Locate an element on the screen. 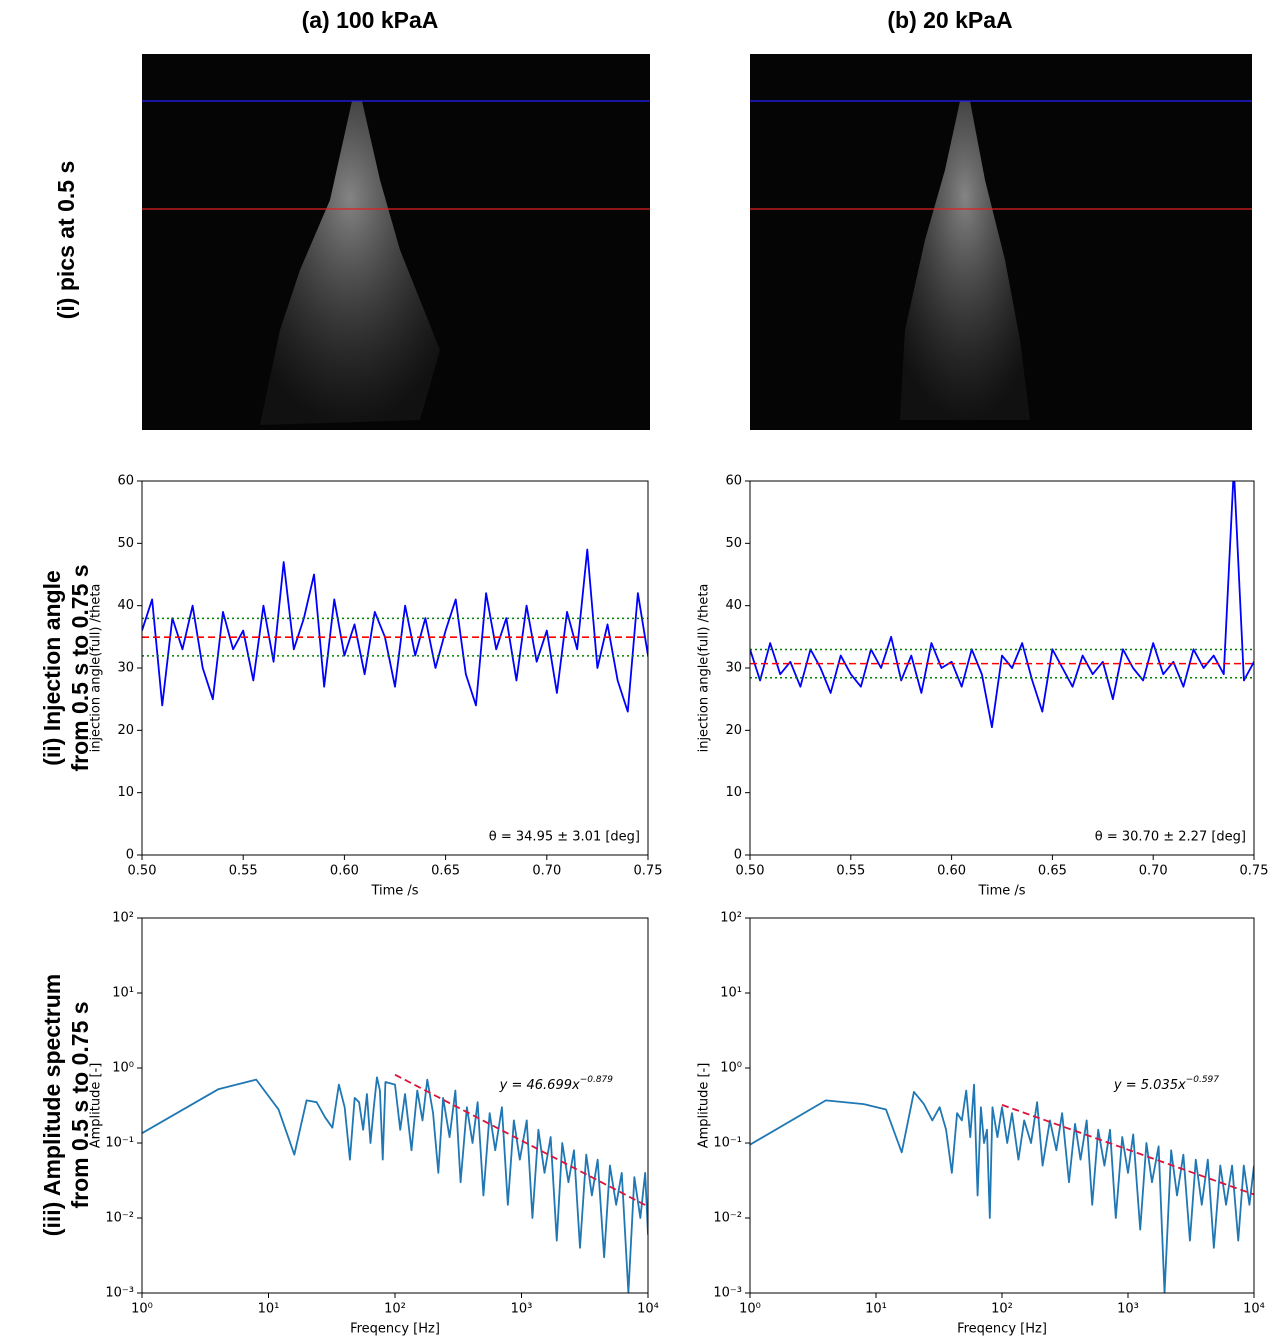 This screenshot has width=1278, height=1343. row-label: (iii) Amplitude spectrum is located at coordinates (52, 1105).